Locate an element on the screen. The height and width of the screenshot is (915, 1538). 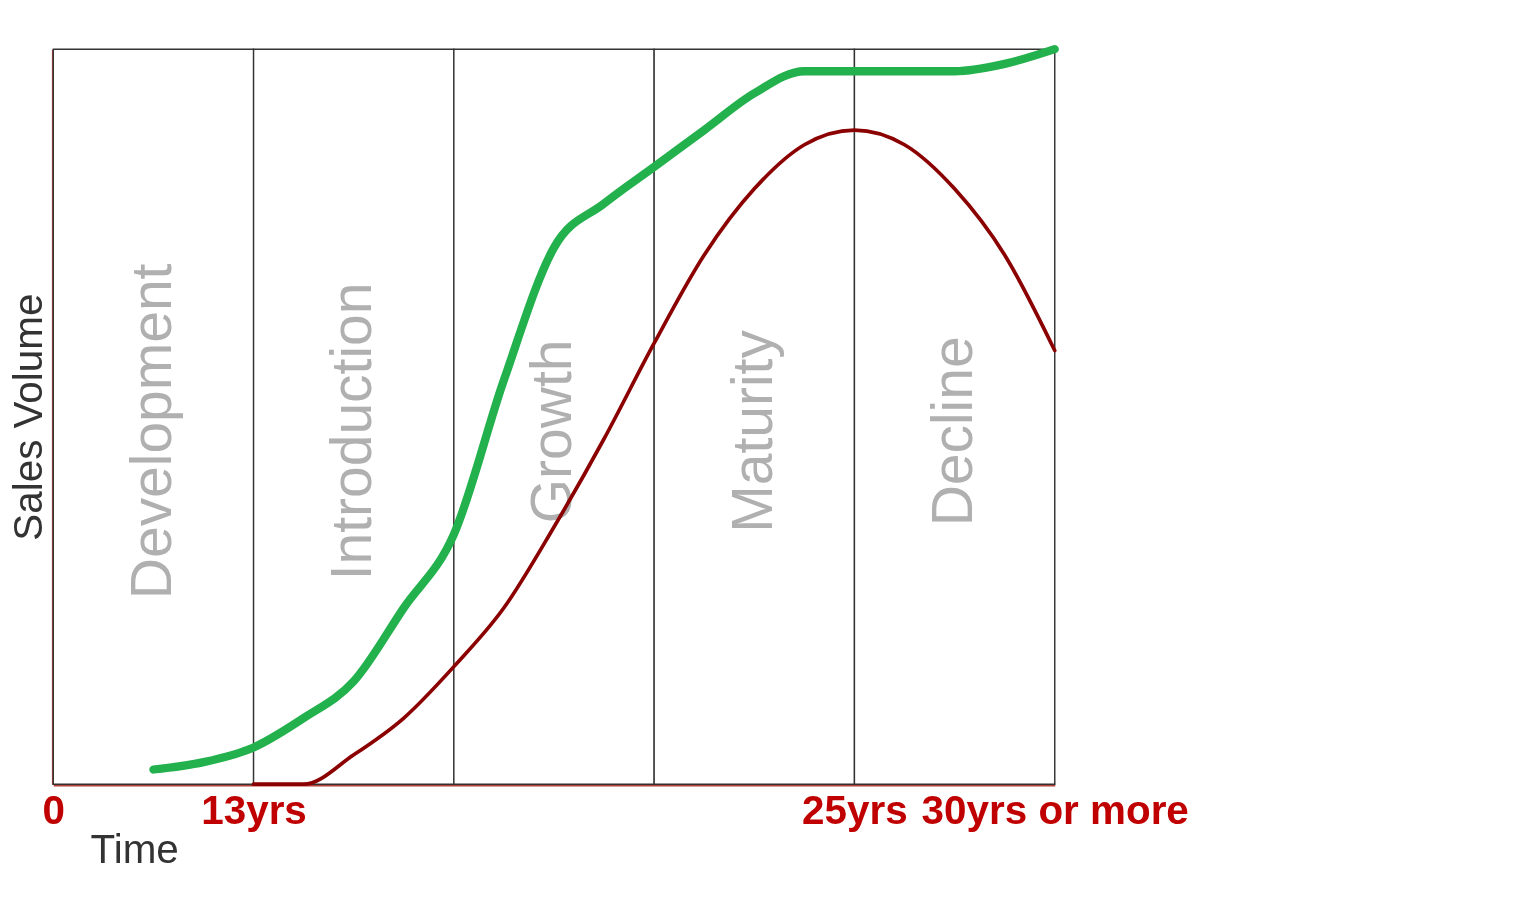
annotation: Maturity is located at coordinates (751, 431).